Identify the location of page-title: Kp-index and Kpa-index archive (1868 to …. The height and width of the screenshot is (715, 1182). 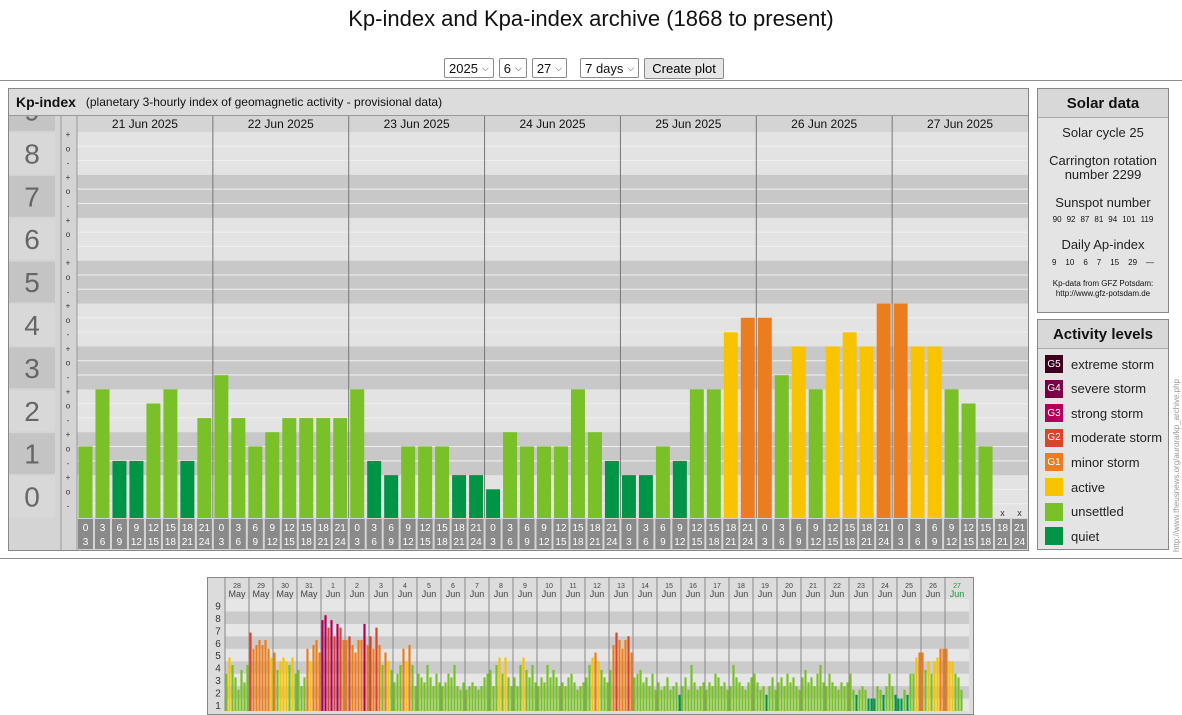
(591, 18).